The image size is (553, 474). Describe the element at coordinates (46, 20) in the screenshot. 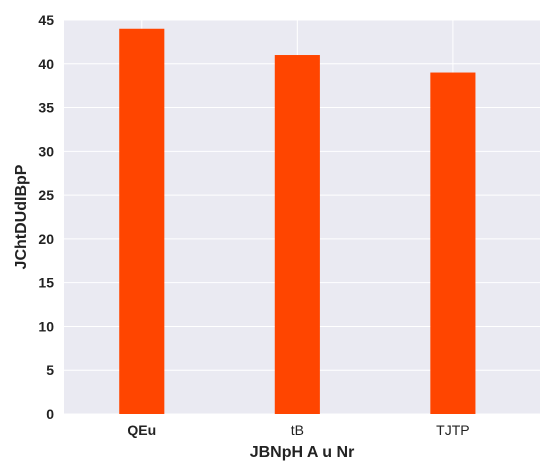

I see `y-tick-label: 45` at that location.